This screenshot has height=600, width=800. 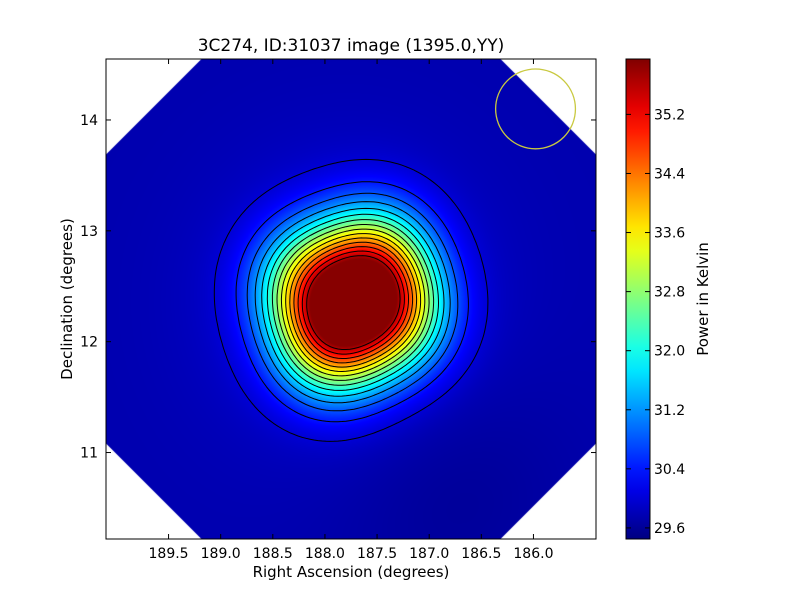 I want to click on y-tick-label: 14, so click(x=89, y=121).